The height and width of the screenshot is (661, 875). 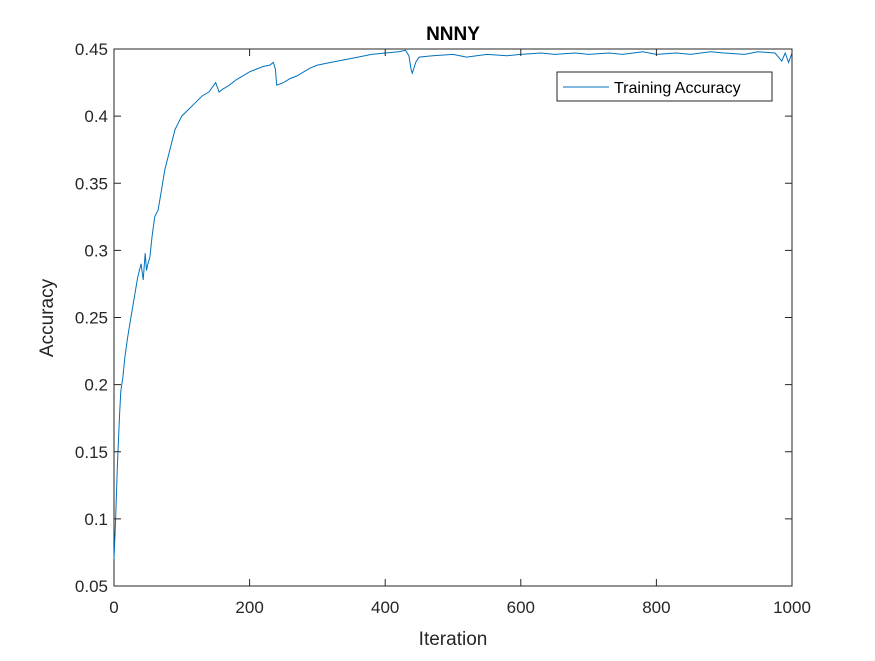 What do you see at coordinates (91, 452) in the screenshot?
I see `y-tick-label: 0.15` at bounding box center [91, 452].